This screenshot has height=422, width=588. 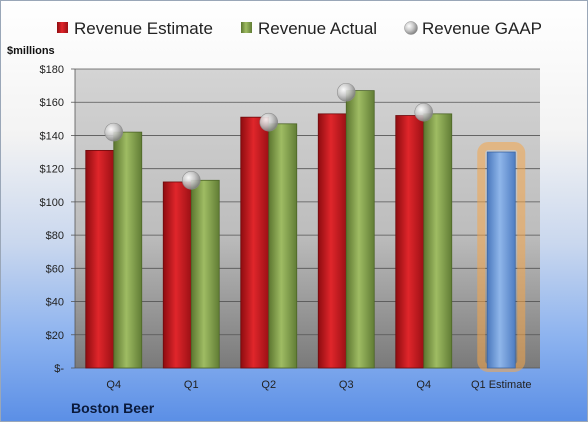 I want to click on bar-q1-estimate, so click(x=501, y=260).